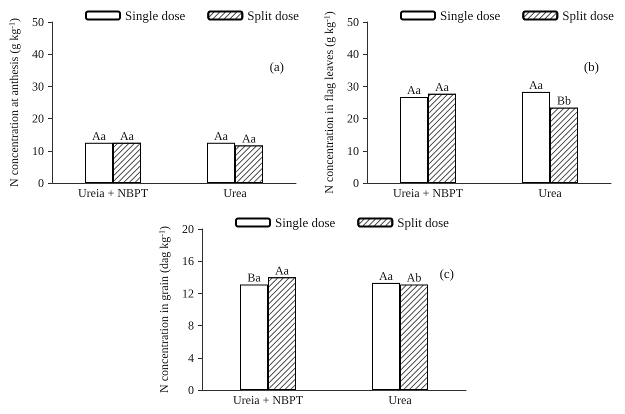 Image resolution: width=625 pixels, height=414 pixels. I want to click on y-tick-label: 16, so click(188, 261).